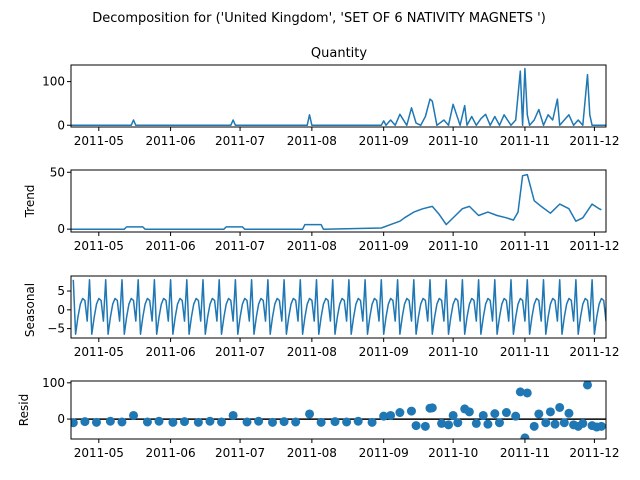 The width and height of the screenshot is (640, 480). I want to click on plot-area-seasonal, so click(339, 307).